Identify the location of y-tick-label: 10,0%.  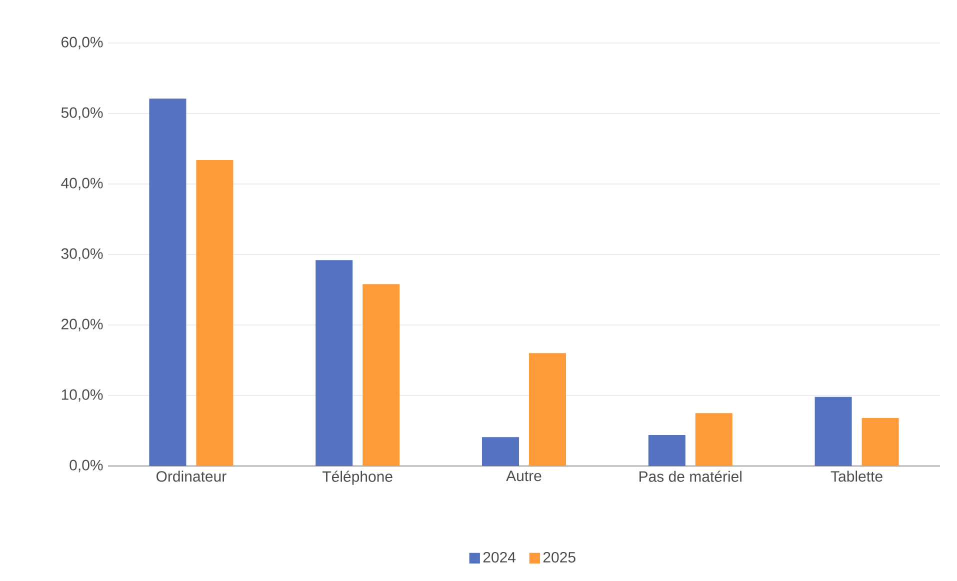
(82, 395).